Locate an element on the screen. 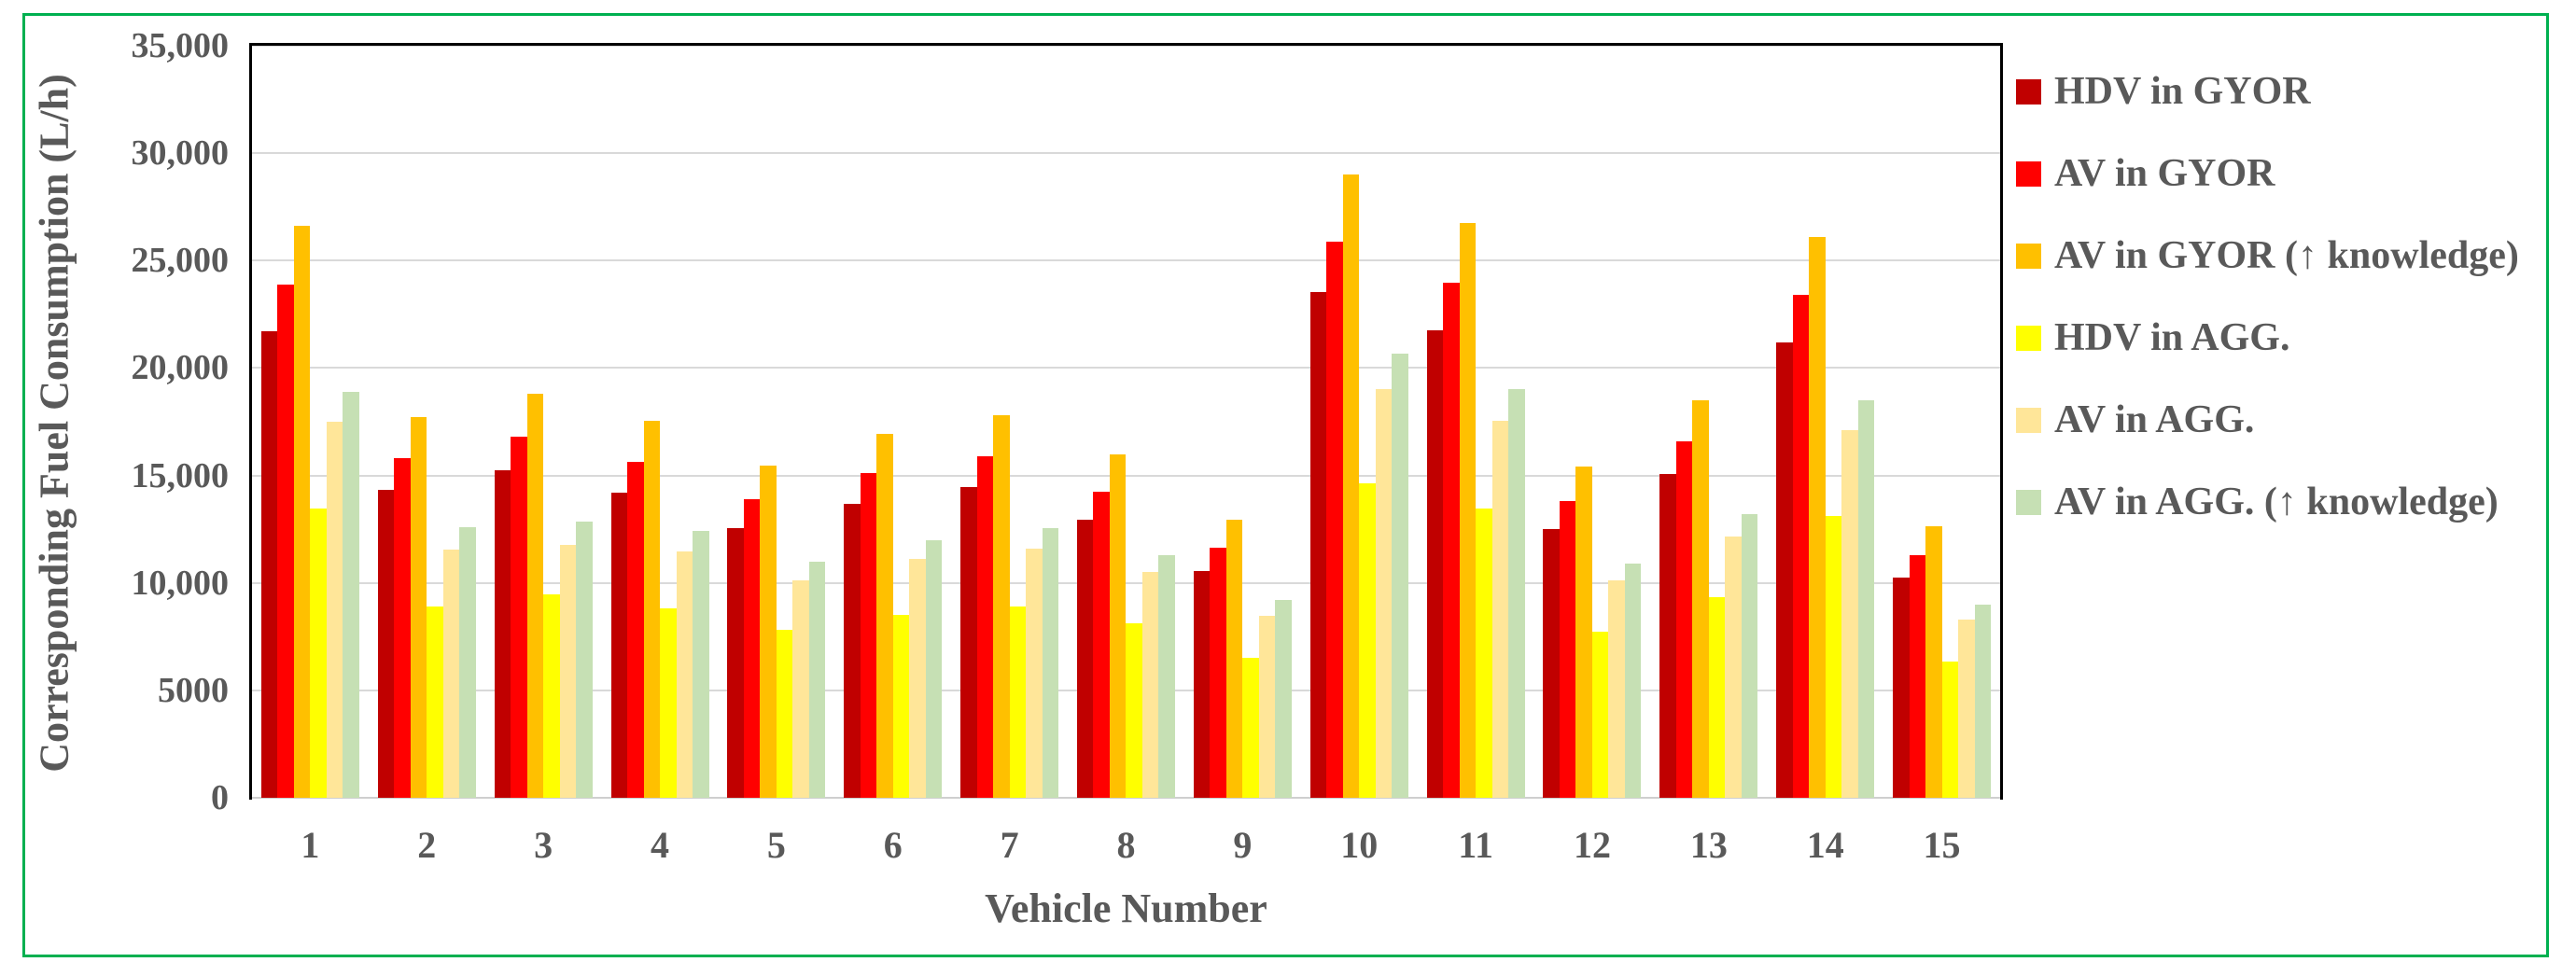 The height and width of the screenshot is (976, 2576). legend-item: HDV in AGG. is located at coordinates (2267, 338).